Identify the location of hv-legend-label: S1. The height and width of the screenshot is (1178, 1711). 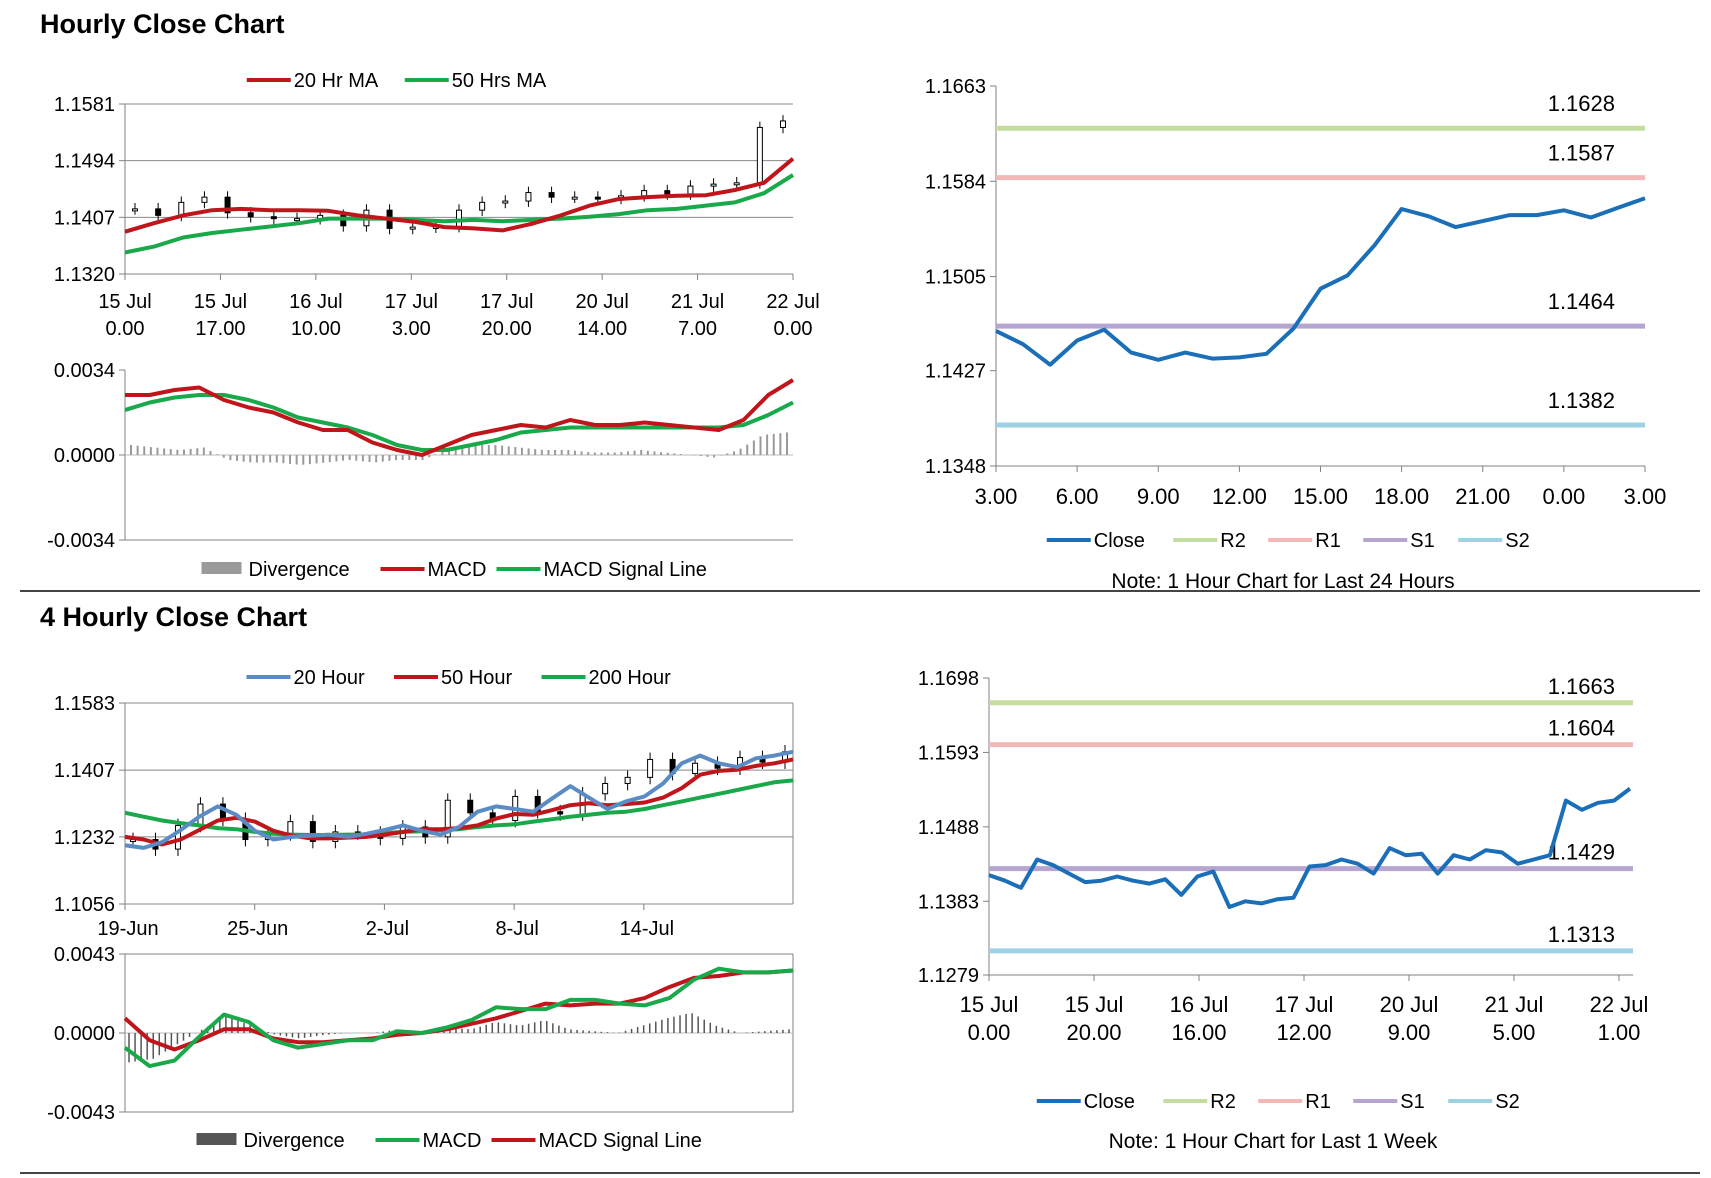
(1422, 541).